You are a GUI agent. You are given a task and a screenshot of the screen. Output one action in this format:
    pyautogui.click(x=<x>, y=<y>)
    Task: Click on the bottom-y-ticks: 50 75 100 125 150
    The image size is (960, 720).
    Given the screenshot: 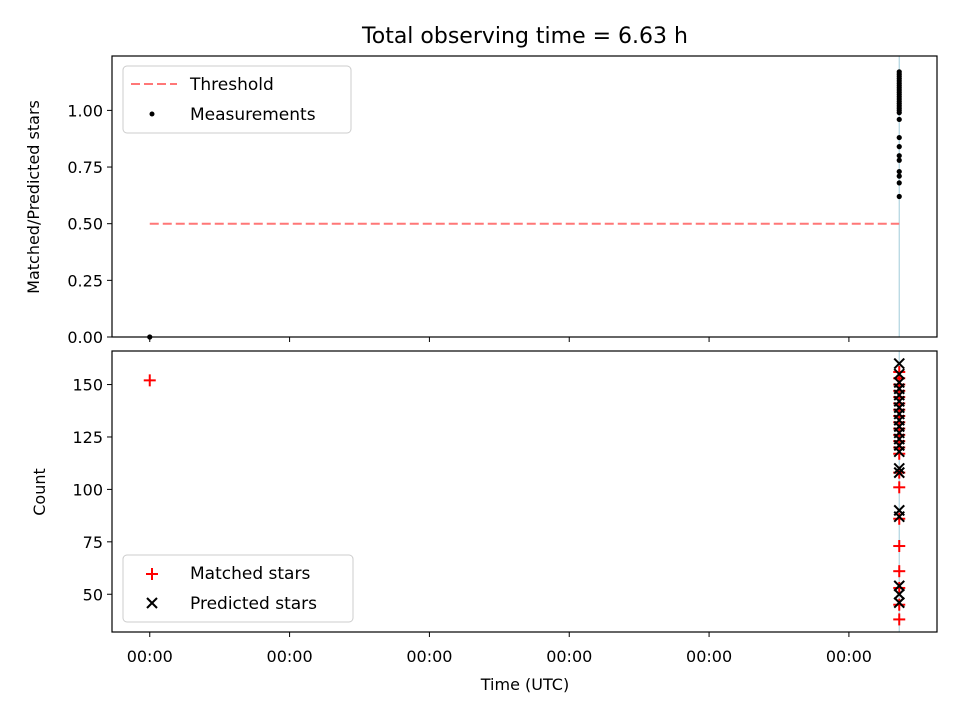 What is the action you would take?
    pyautogui.click(x=92, y=490)
    